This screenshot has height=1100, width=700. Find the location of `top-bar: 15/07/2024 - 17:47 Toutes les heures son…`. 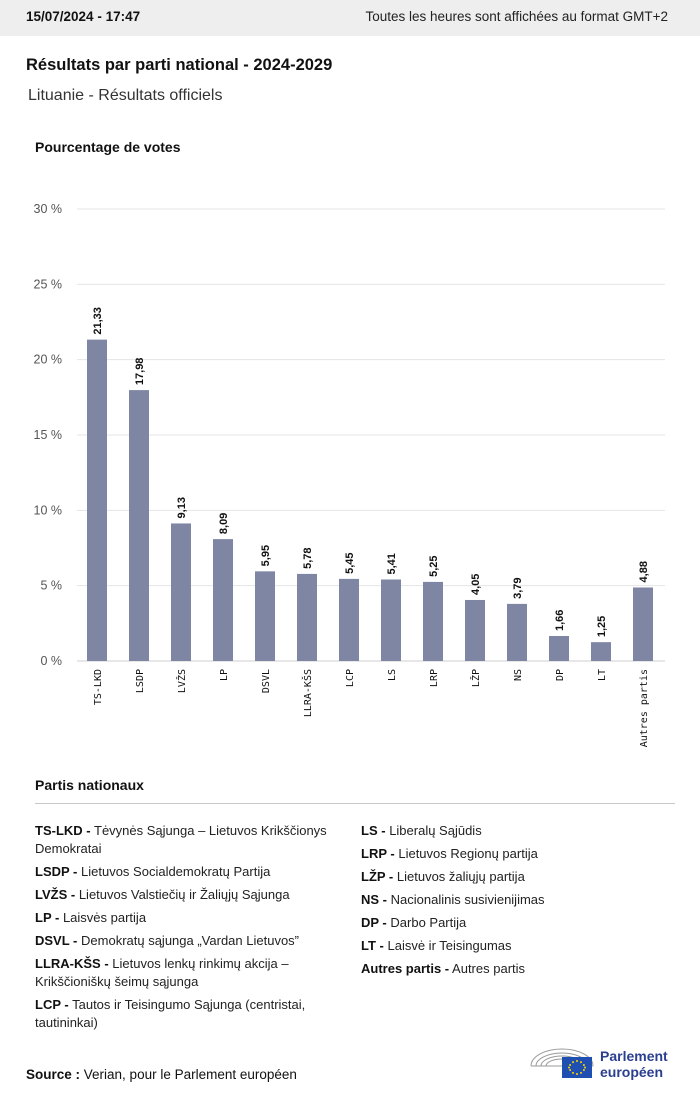

top-bar: 15/07/2024 - 17:47 Toutes les heures son… is located at coordinates (350, 18).